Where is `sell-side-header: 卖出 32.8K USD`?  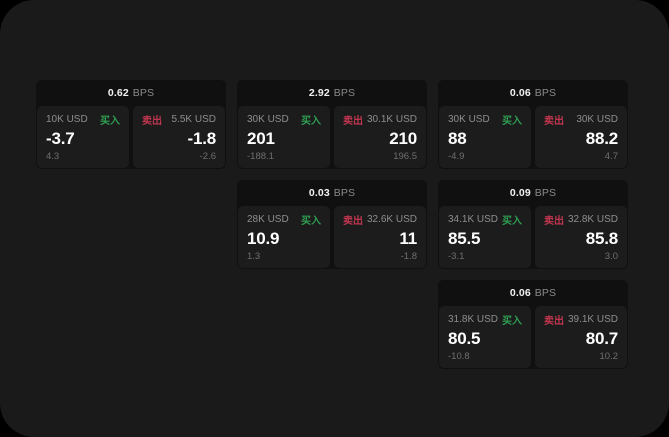
sell-side-header: 卖出 32.8K USD is located at coordinates (581, 220).